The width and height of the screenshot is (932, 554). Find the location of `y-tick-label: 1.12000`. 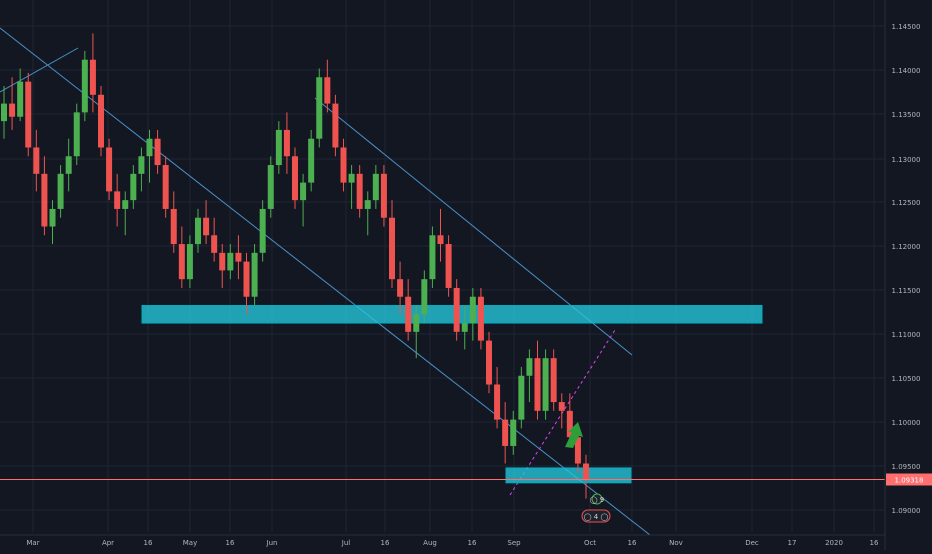

y-tick-label: 1.12000 is located at coordinates (906, 247).